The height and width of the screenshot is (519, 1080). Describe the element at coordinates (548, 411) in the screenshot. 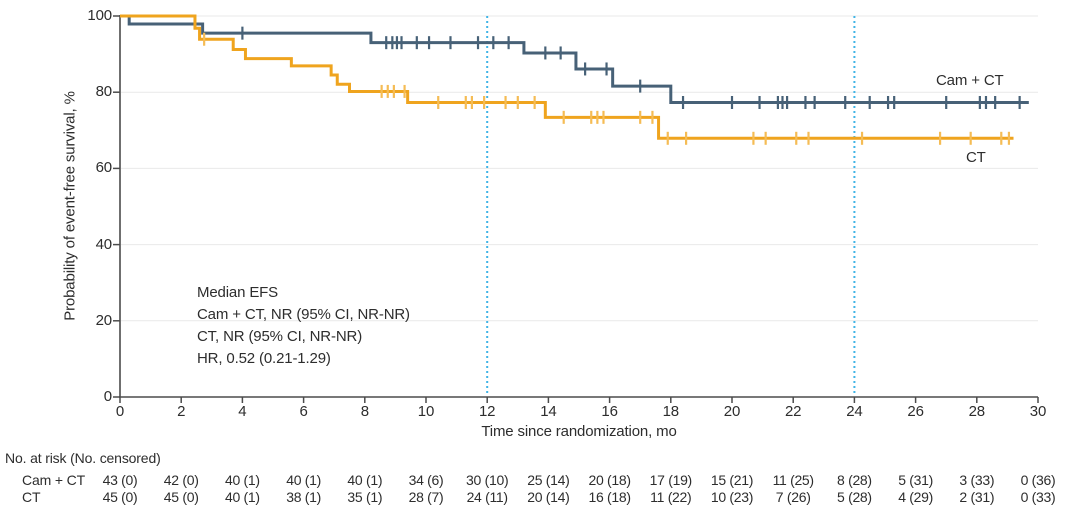

I see `x-tick-label-14: 14` at that location.